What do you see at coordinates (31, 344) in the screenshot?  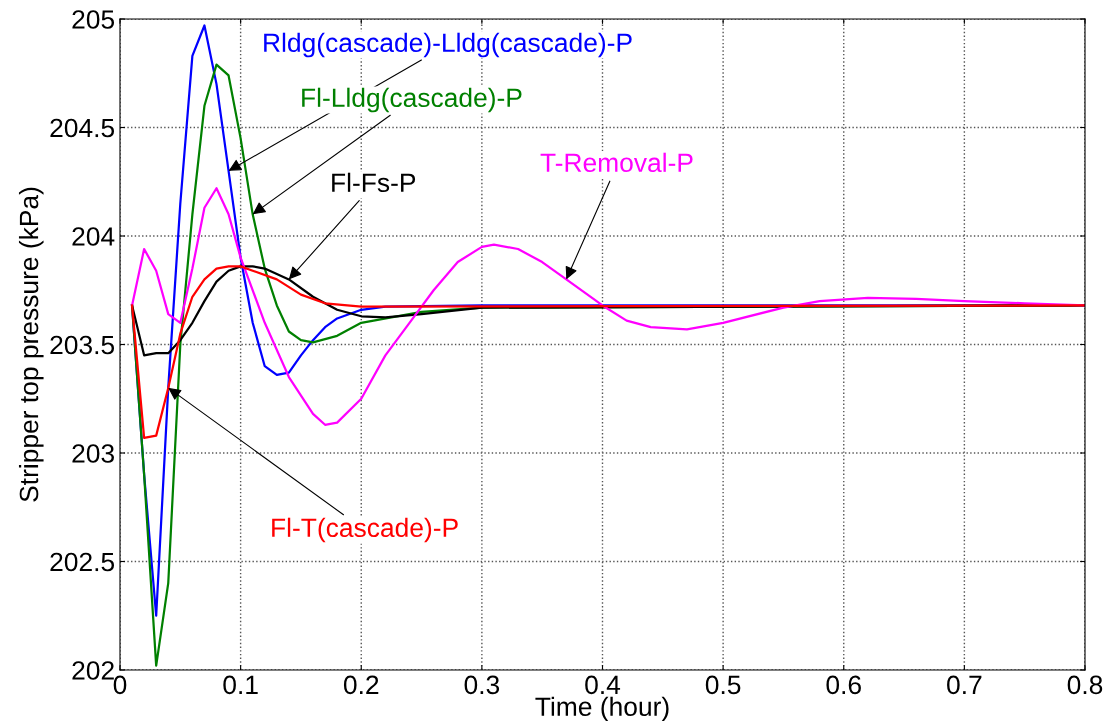 I see `y-axis-title: Stripper top pressure (kPa)` at bounding box center [31, 344].